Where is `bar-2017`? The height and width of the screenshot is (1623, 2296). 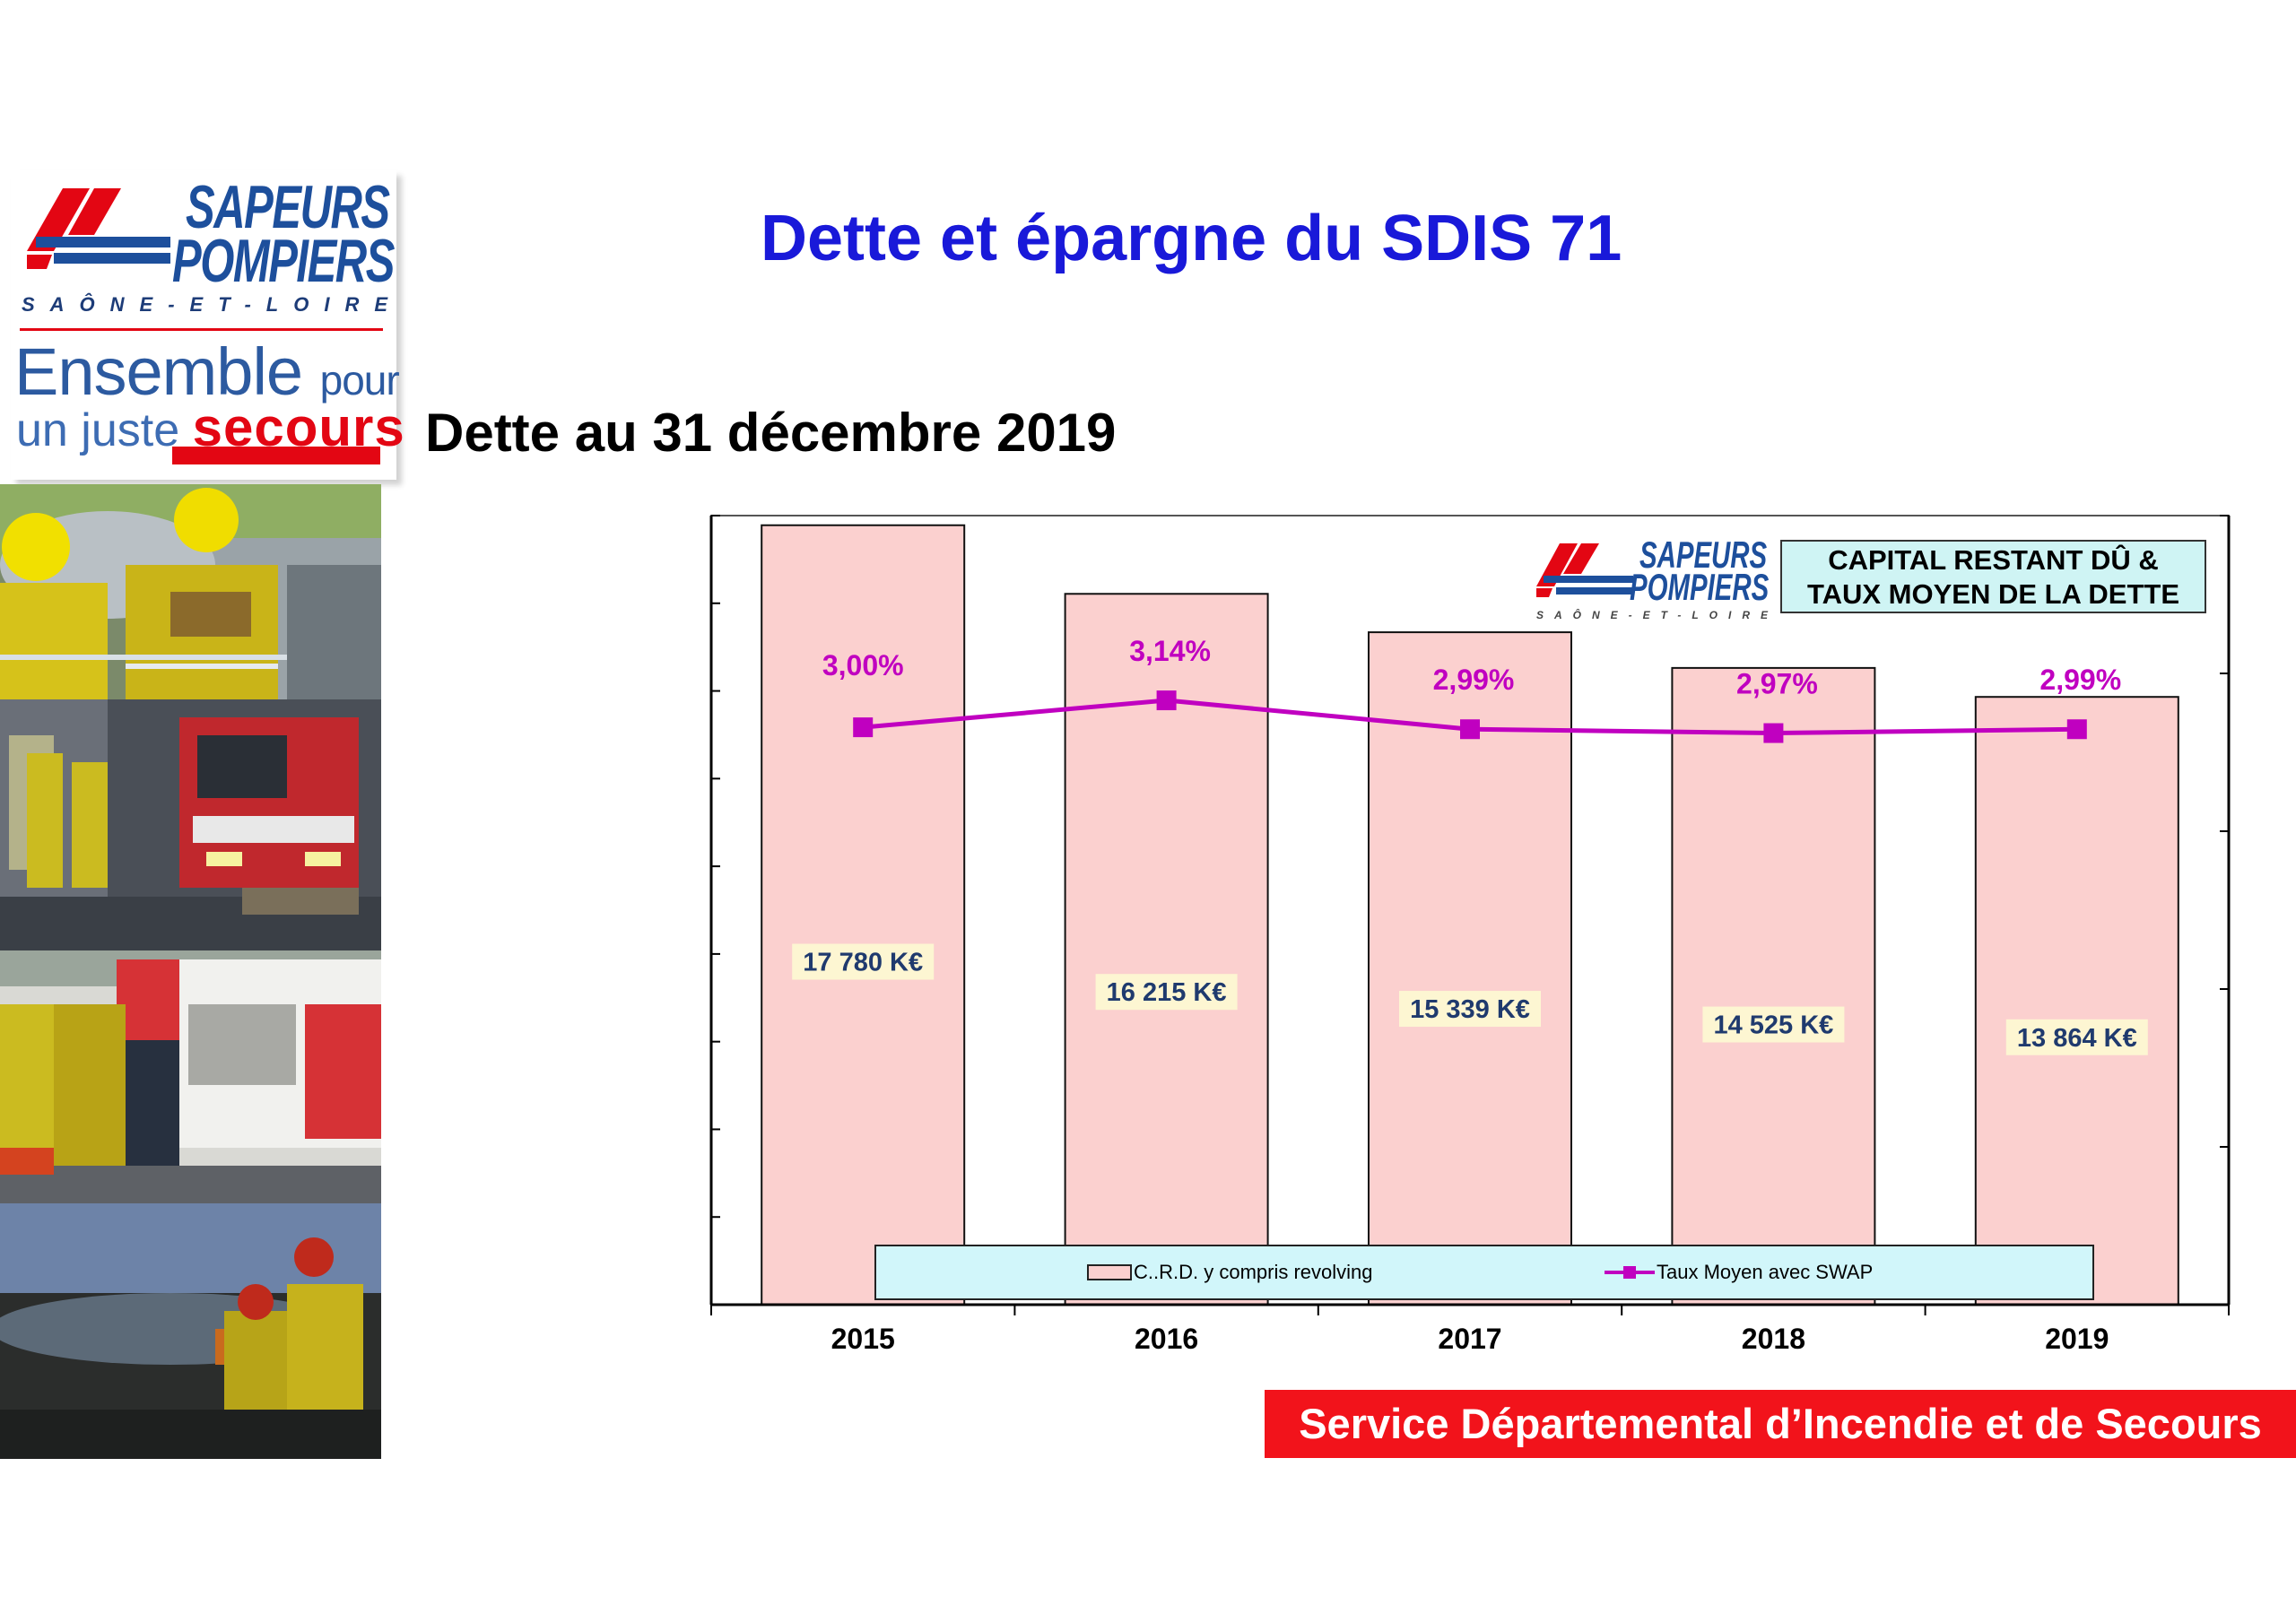 bar-2017 is located at coordinates (1470, 968).